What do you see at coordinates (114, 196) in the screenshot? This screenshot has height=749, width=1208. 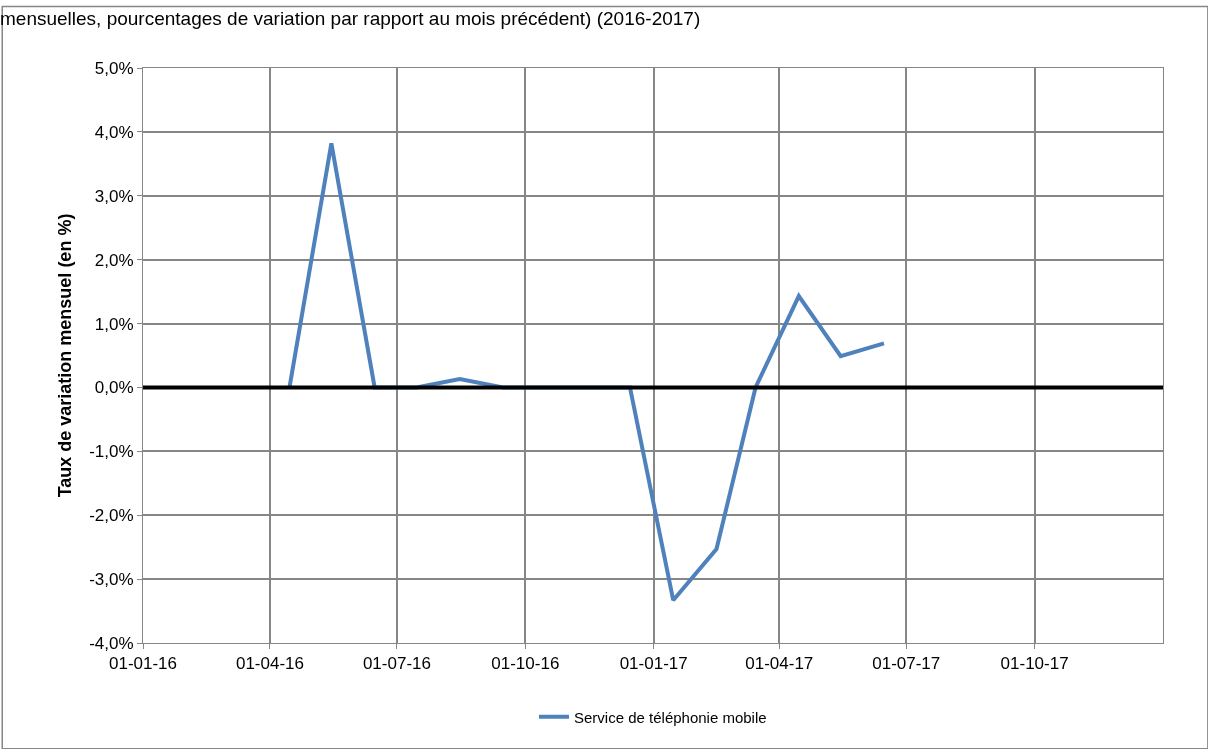 I see `y-tick-label: 3,0%` at bounding box center [114, 196].